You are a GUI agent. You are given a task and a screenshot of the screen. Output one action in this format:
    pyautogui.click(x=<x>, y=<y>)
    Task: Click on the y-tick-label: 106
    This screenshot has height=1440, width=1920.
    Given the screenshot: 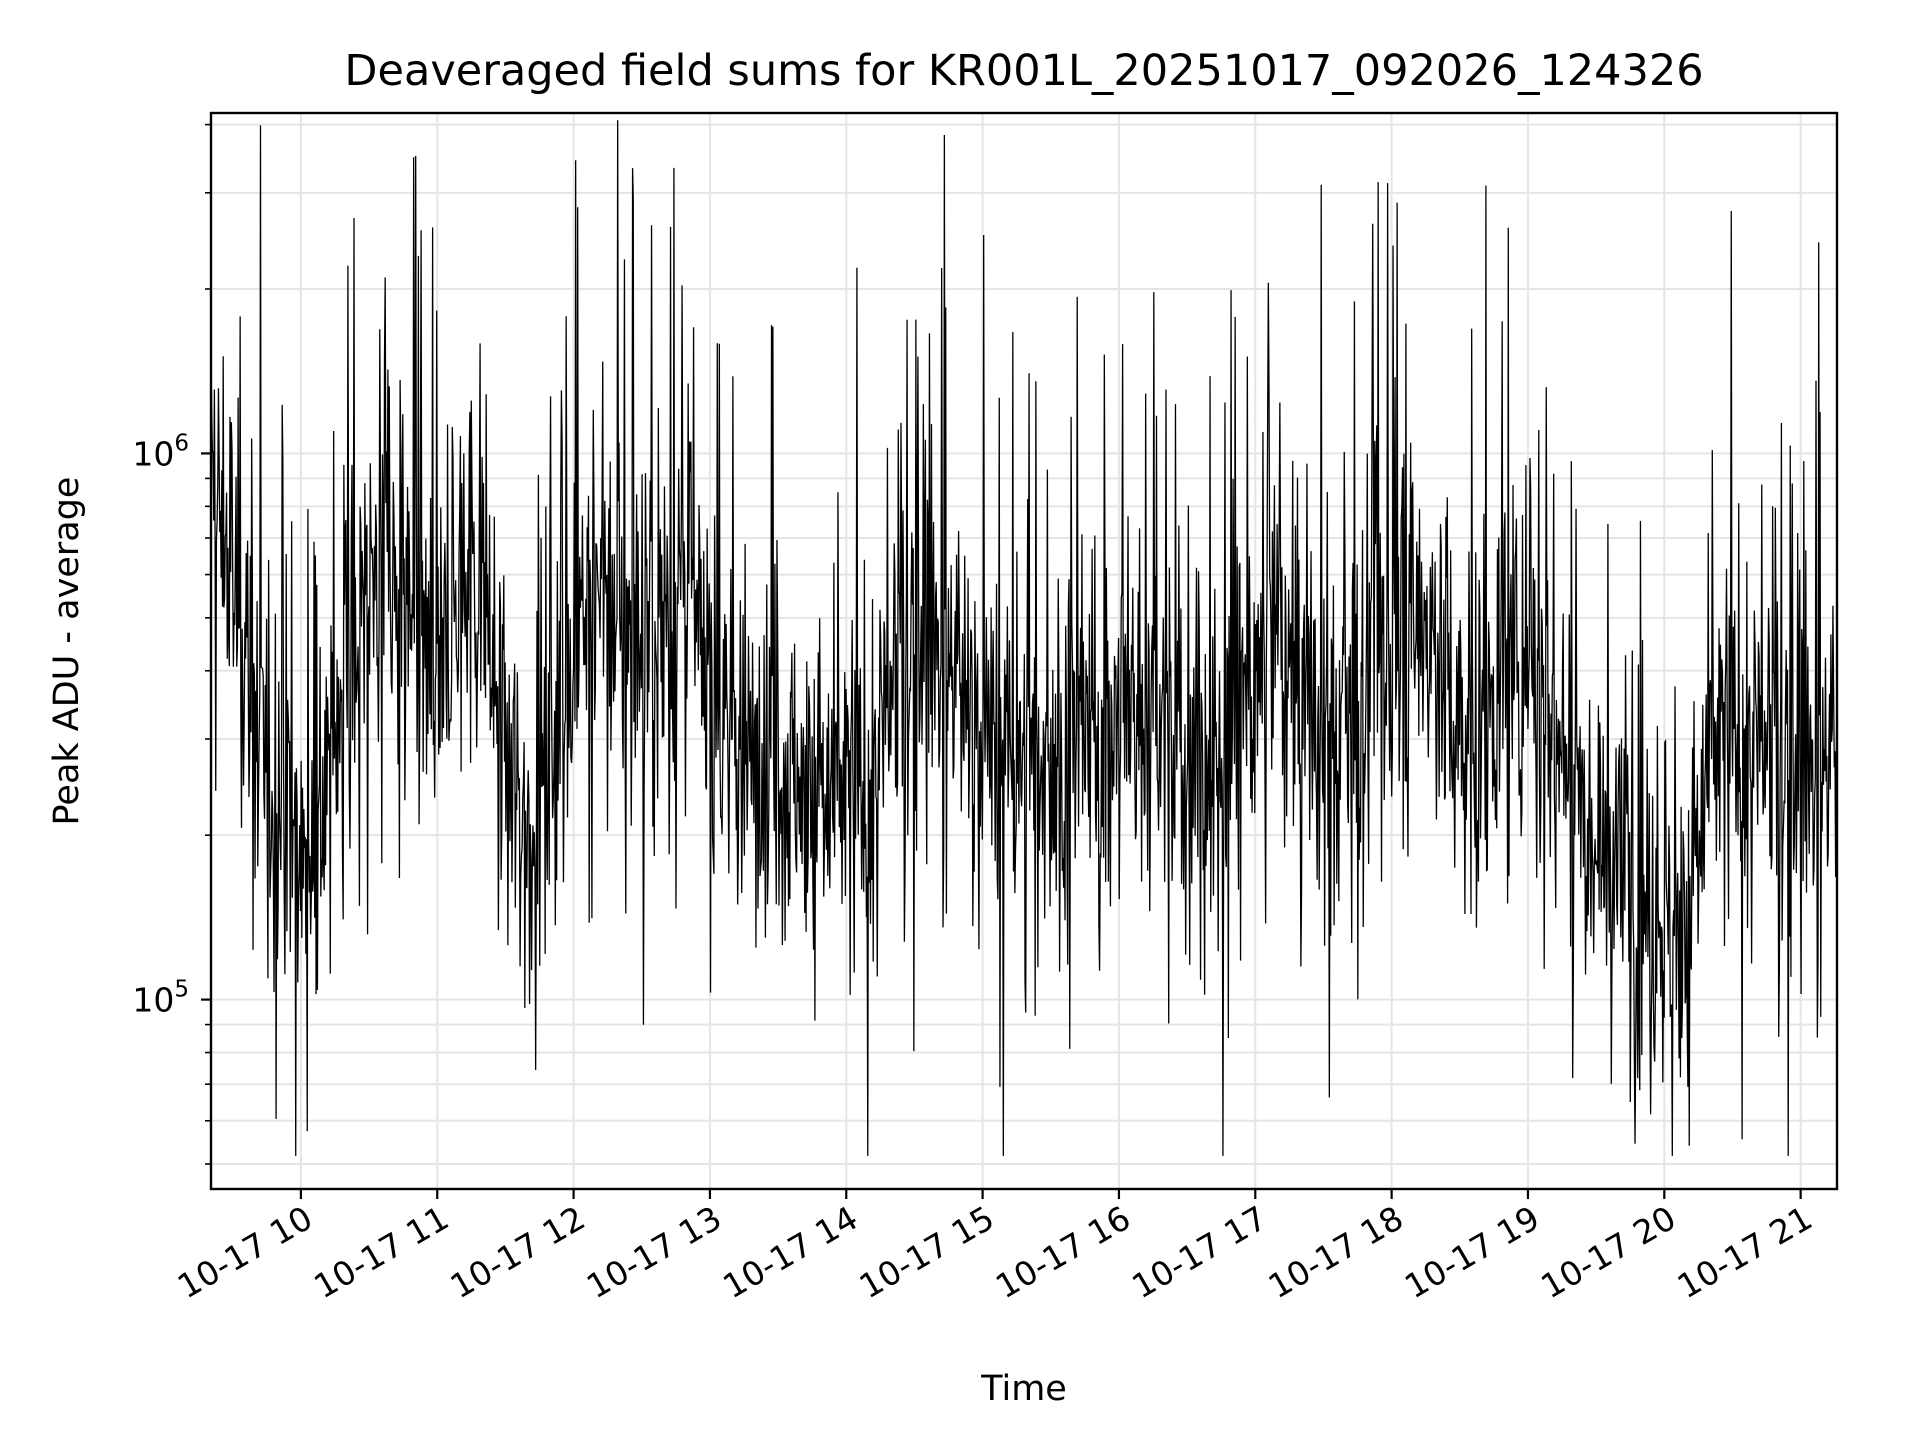 What is the action you would take?
    pyautogui.click(x=160, y=451)
    